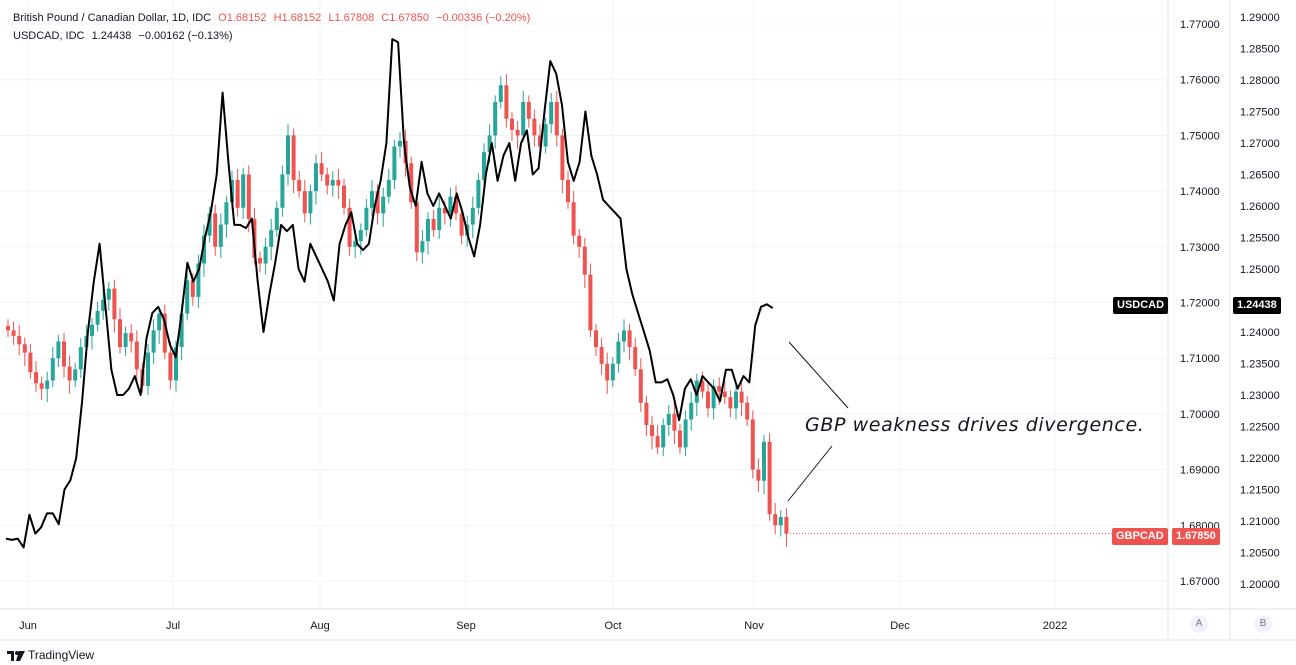 The width and height of the screenshot is (1296, 665). Describe the element at coordinates (1055, 626) in the screenshot. I see `x-axis-tick-7: 2022` at that location.